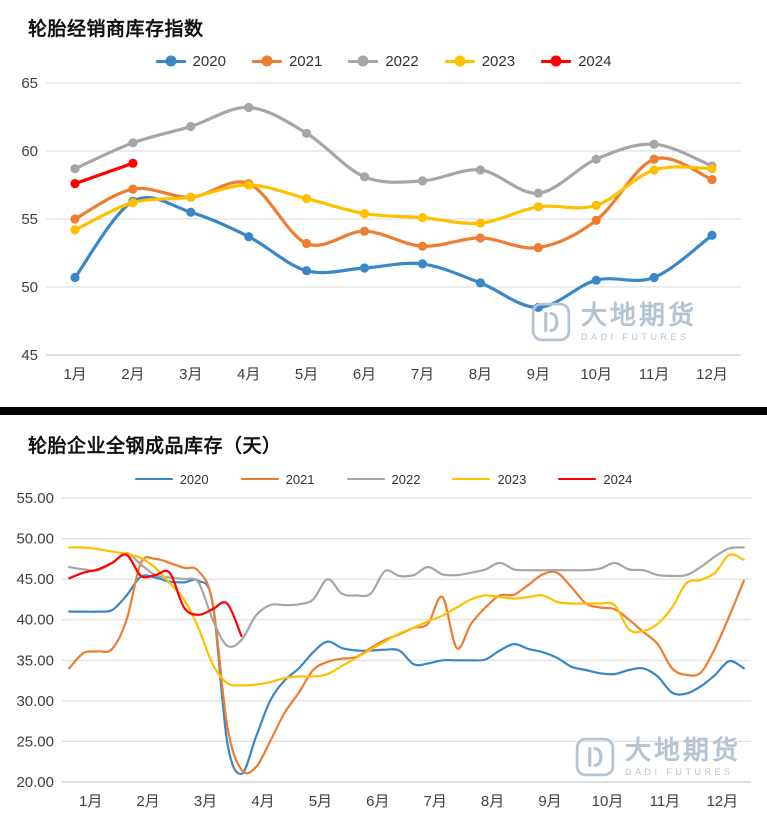  I want to click on chart-title-steel-tire-inventory: 轮胎企业全钢成品库存（天）, so click(155, 446).